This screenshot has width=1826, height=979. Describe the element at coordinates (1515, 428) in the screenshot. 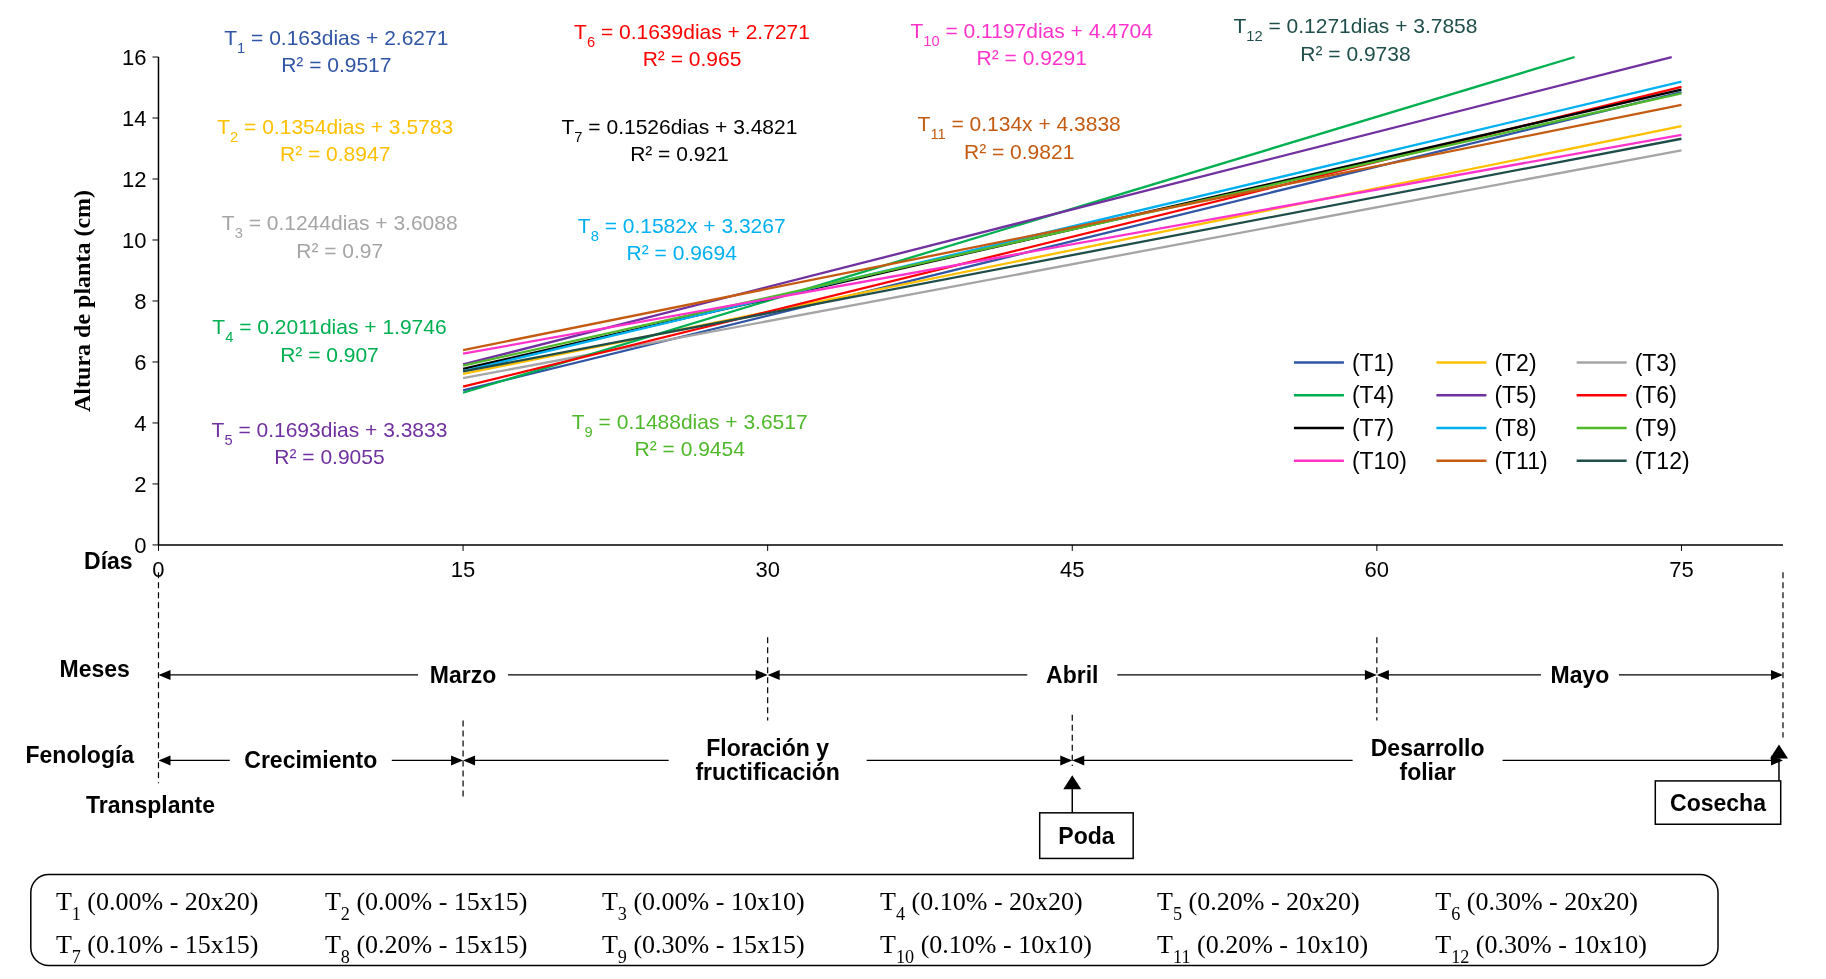

I see `legend-label: (T8)` at that location.